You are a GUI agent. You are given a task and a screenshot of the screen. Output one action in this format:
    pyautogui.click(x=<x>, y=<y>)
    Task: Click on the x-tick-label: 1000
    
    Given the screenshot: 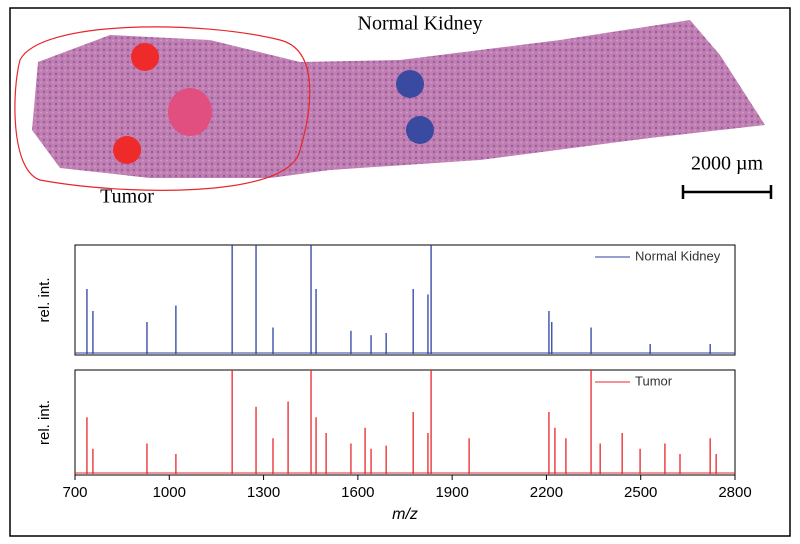 What is the action you would take?
    pyautogui.click(x=169, y=492)
    